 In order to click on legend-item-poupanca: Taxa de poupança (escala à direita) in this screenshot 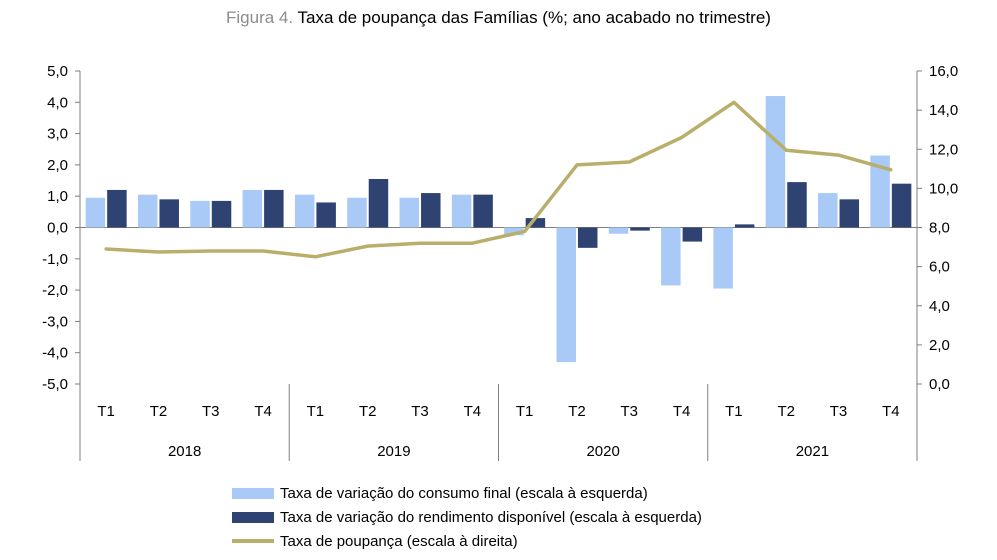, I will do `click(467, 541)`.